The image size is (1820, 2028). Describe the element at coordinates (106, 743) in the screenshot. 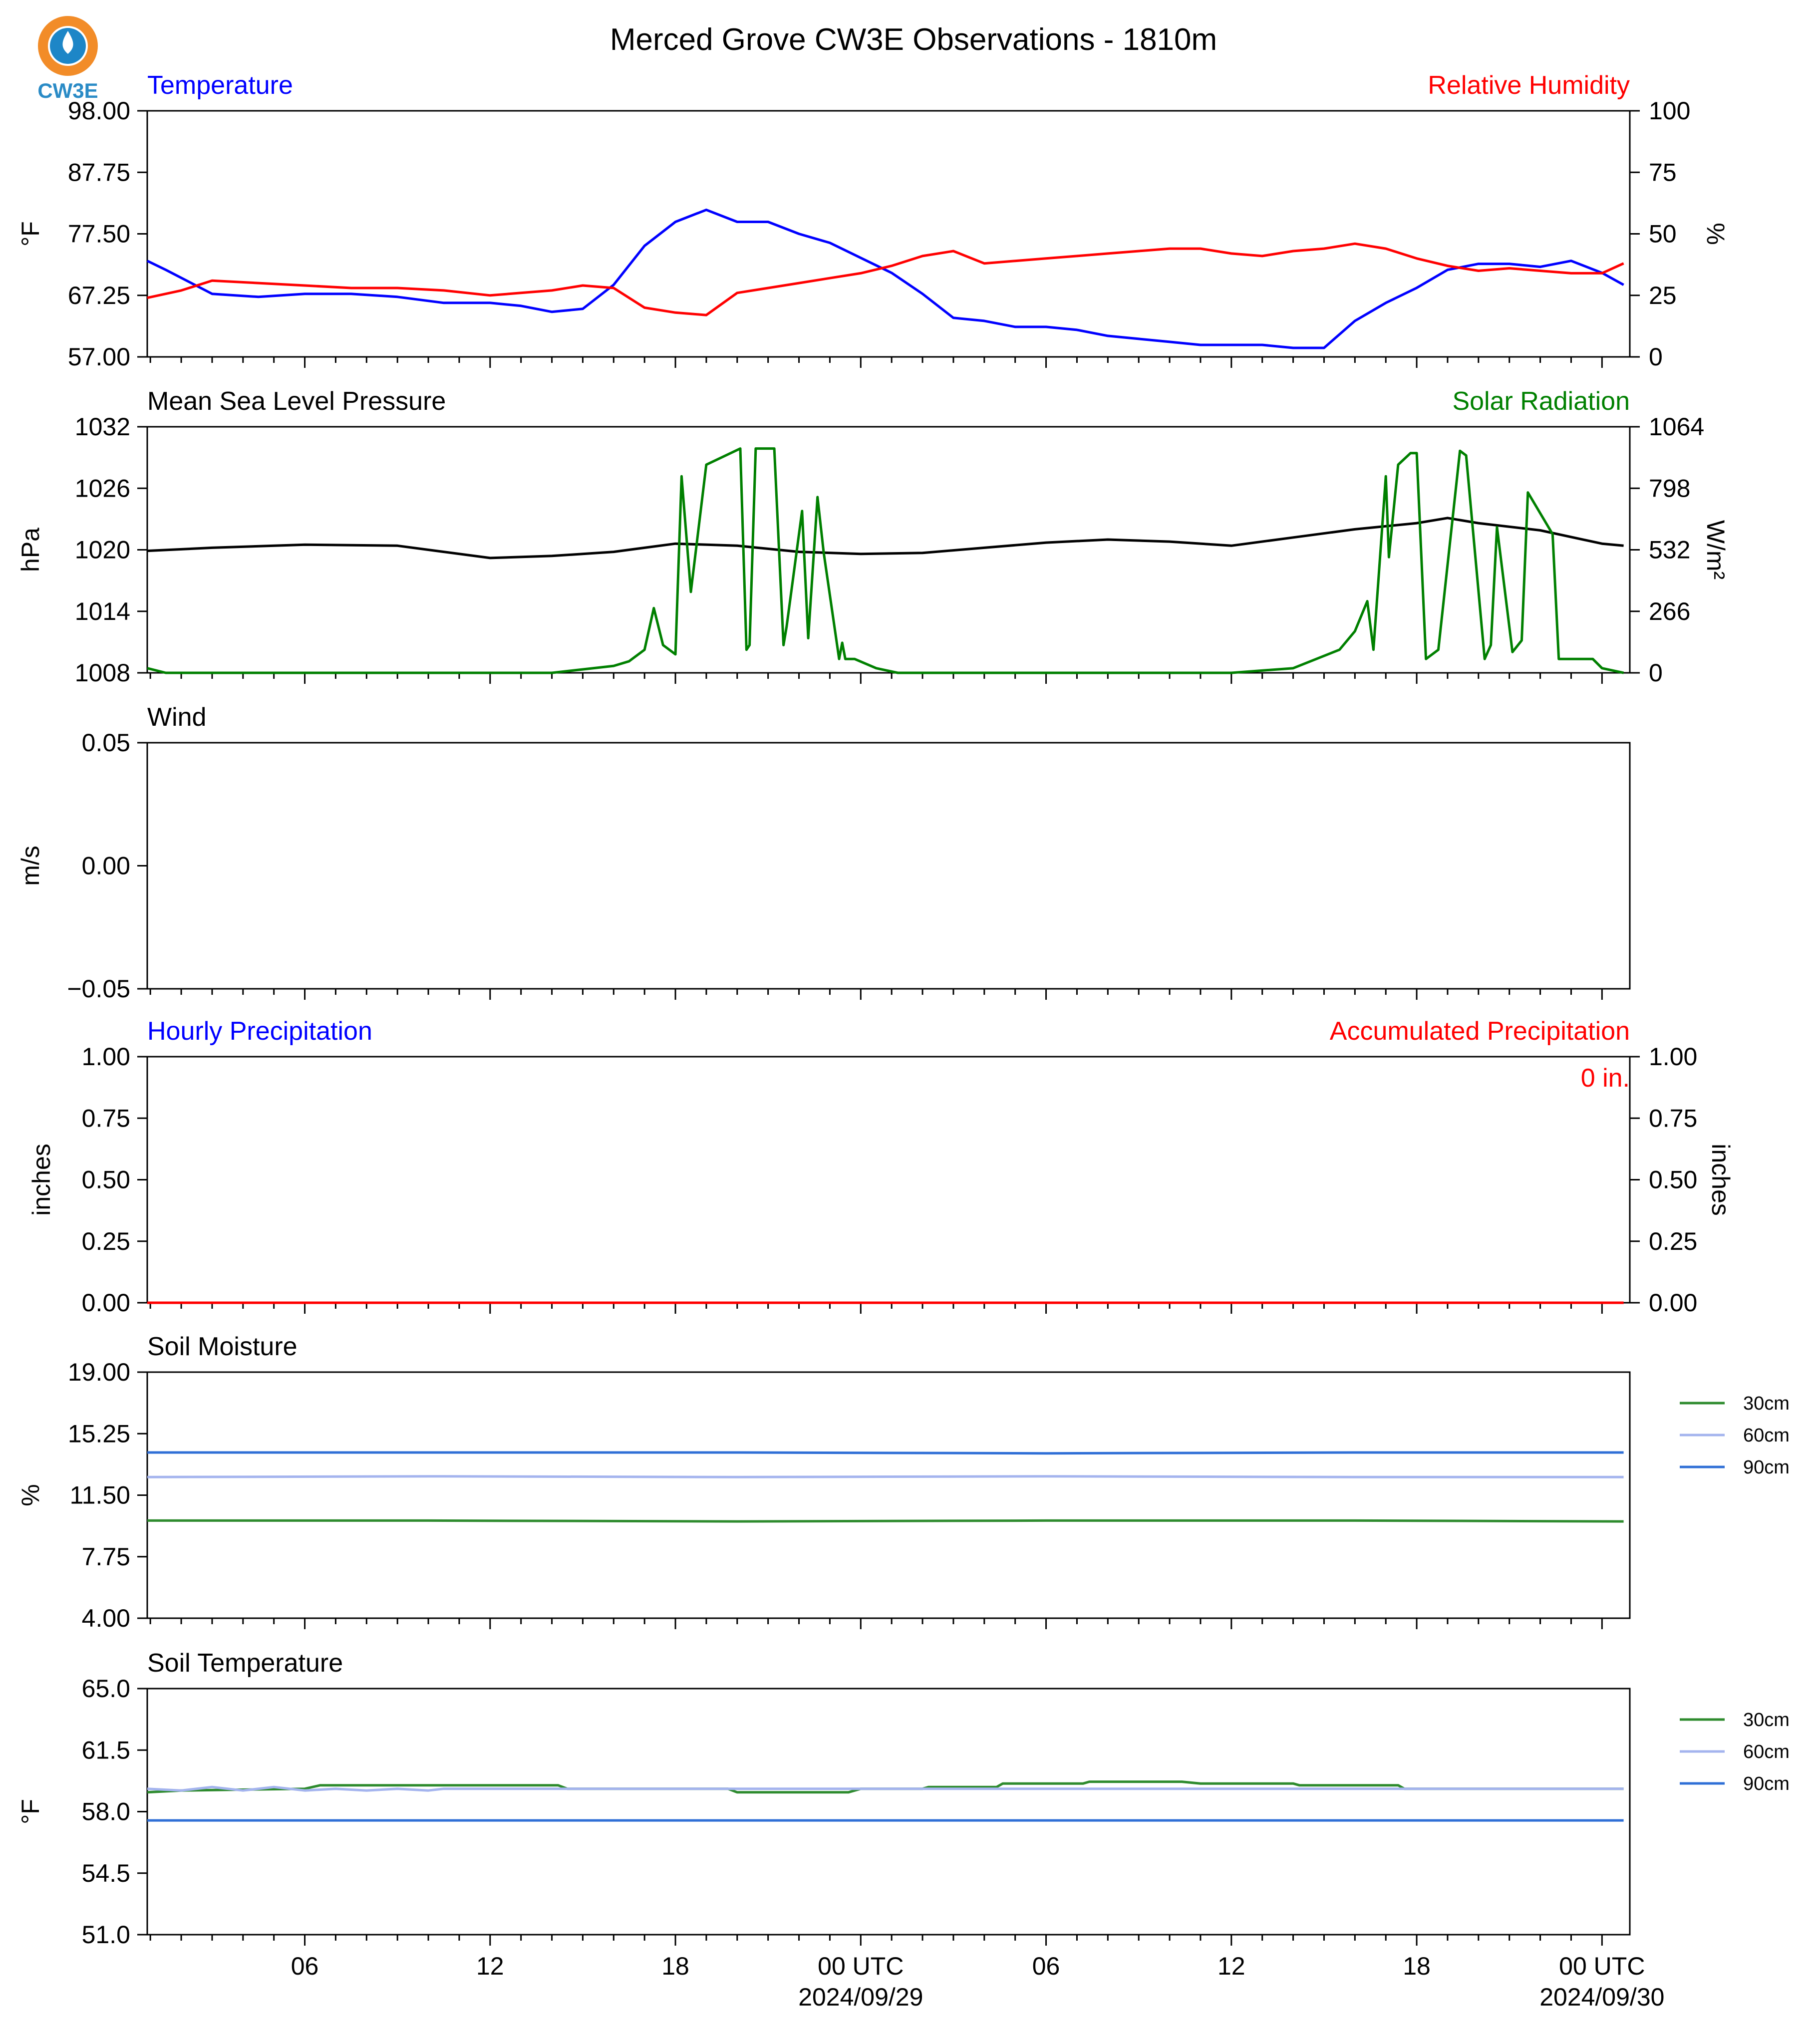

I see `y-tick-label: 0.05` at that location.